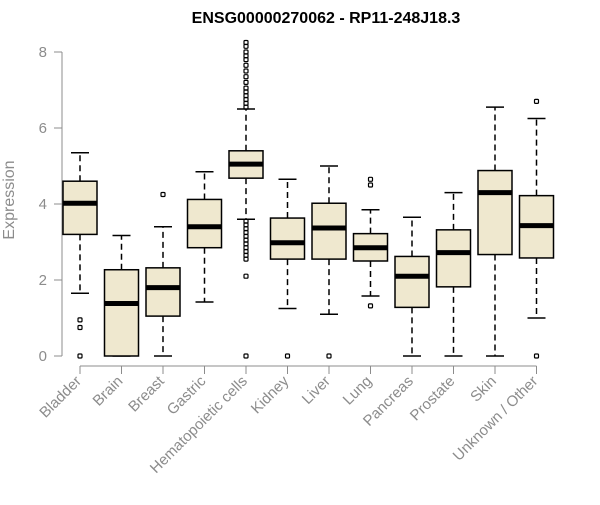 The image size is (600, 505). I want to click on category-label: Skin, so click(483, 389).